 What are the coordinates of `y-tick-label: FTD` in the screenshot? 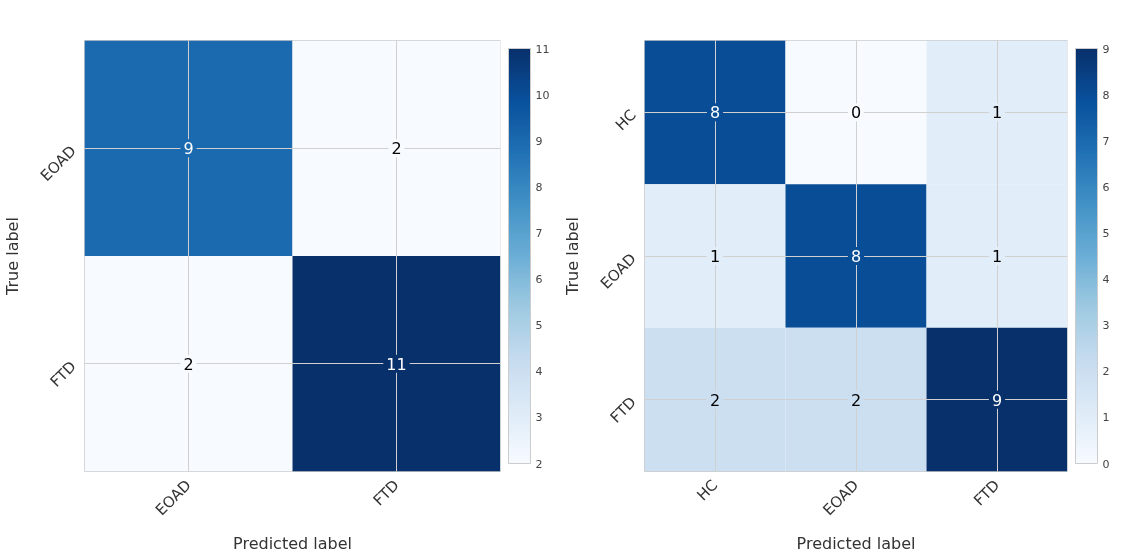 It's located at (623, 410).